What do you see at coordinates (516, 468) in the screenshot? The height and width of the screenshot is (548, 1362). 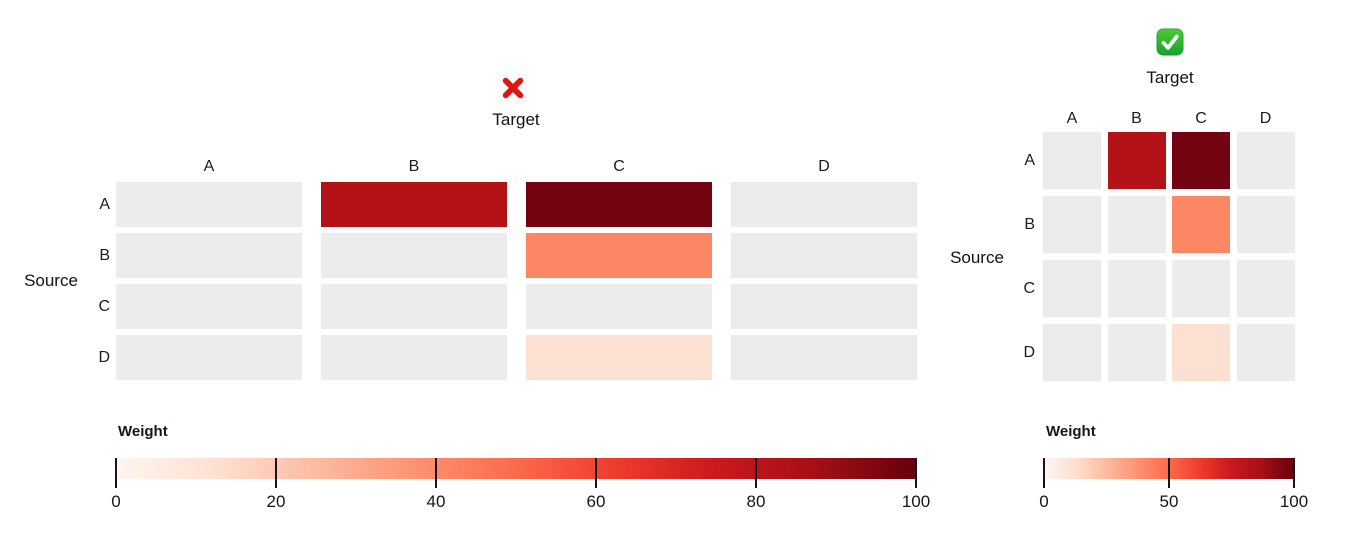 I see `legend-gradient-bar` at bounding box center [516, 468].